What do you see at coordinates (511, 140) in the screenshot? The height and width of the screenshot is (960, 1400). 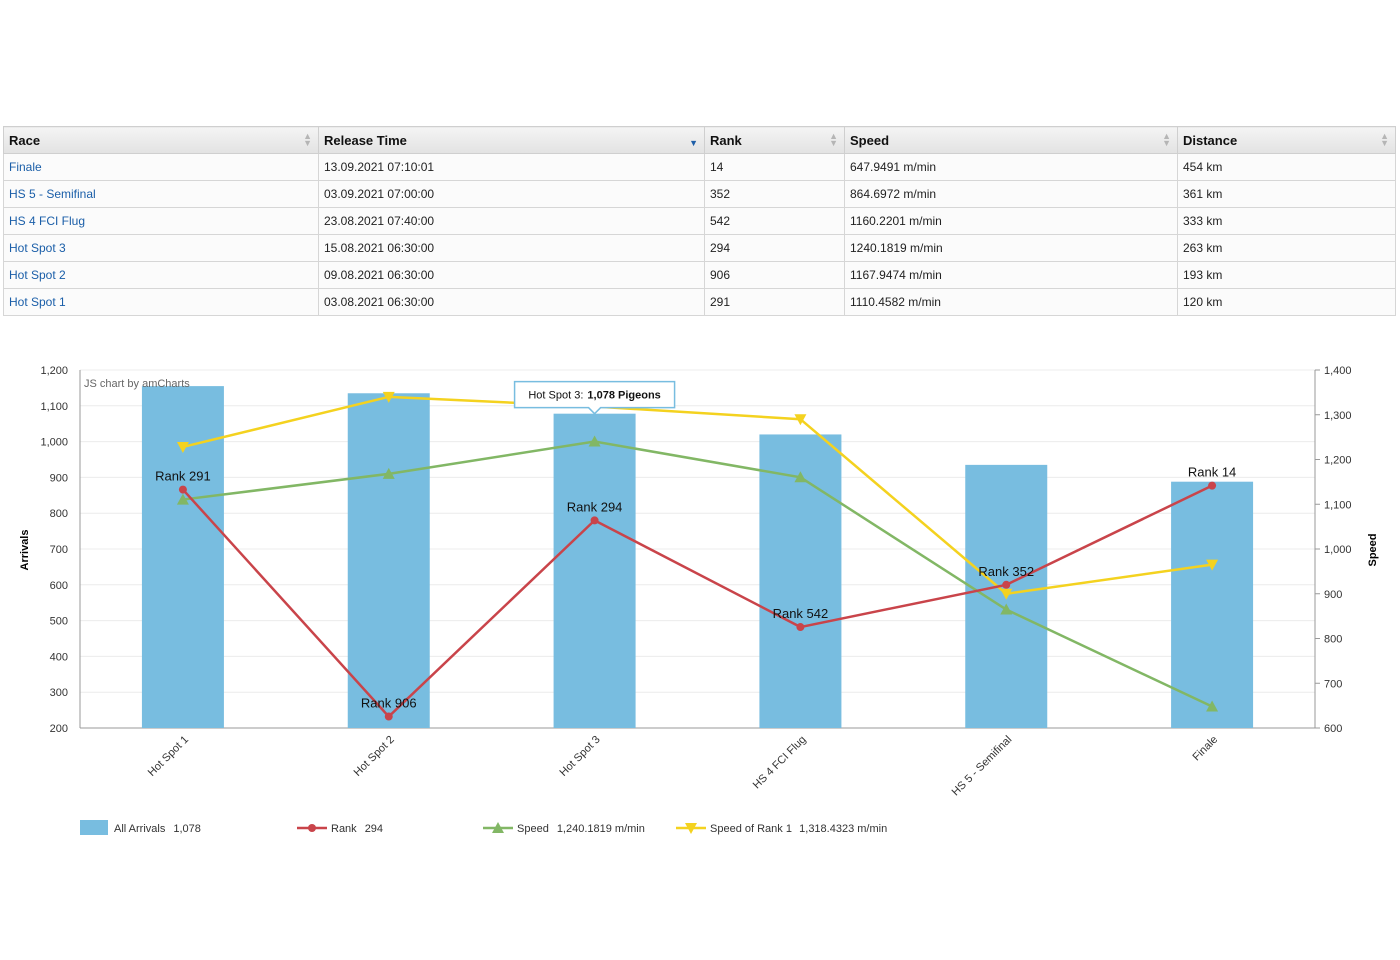 I see `column-header-release-time: Release Time ▼` at bounding box center [511, 140].